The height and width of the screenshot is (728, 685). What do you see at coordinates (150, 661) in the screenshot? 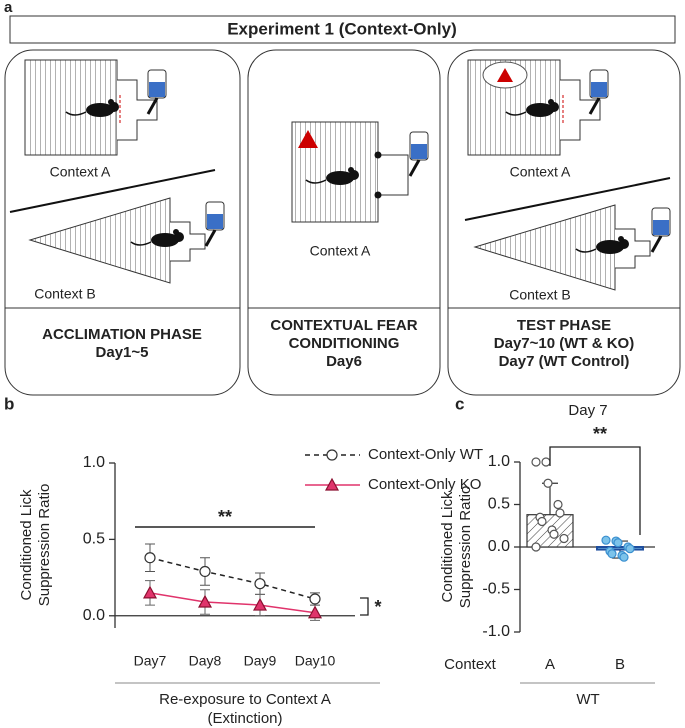
I see `x-tick-label: Day7` at bounding box center [150, 661].